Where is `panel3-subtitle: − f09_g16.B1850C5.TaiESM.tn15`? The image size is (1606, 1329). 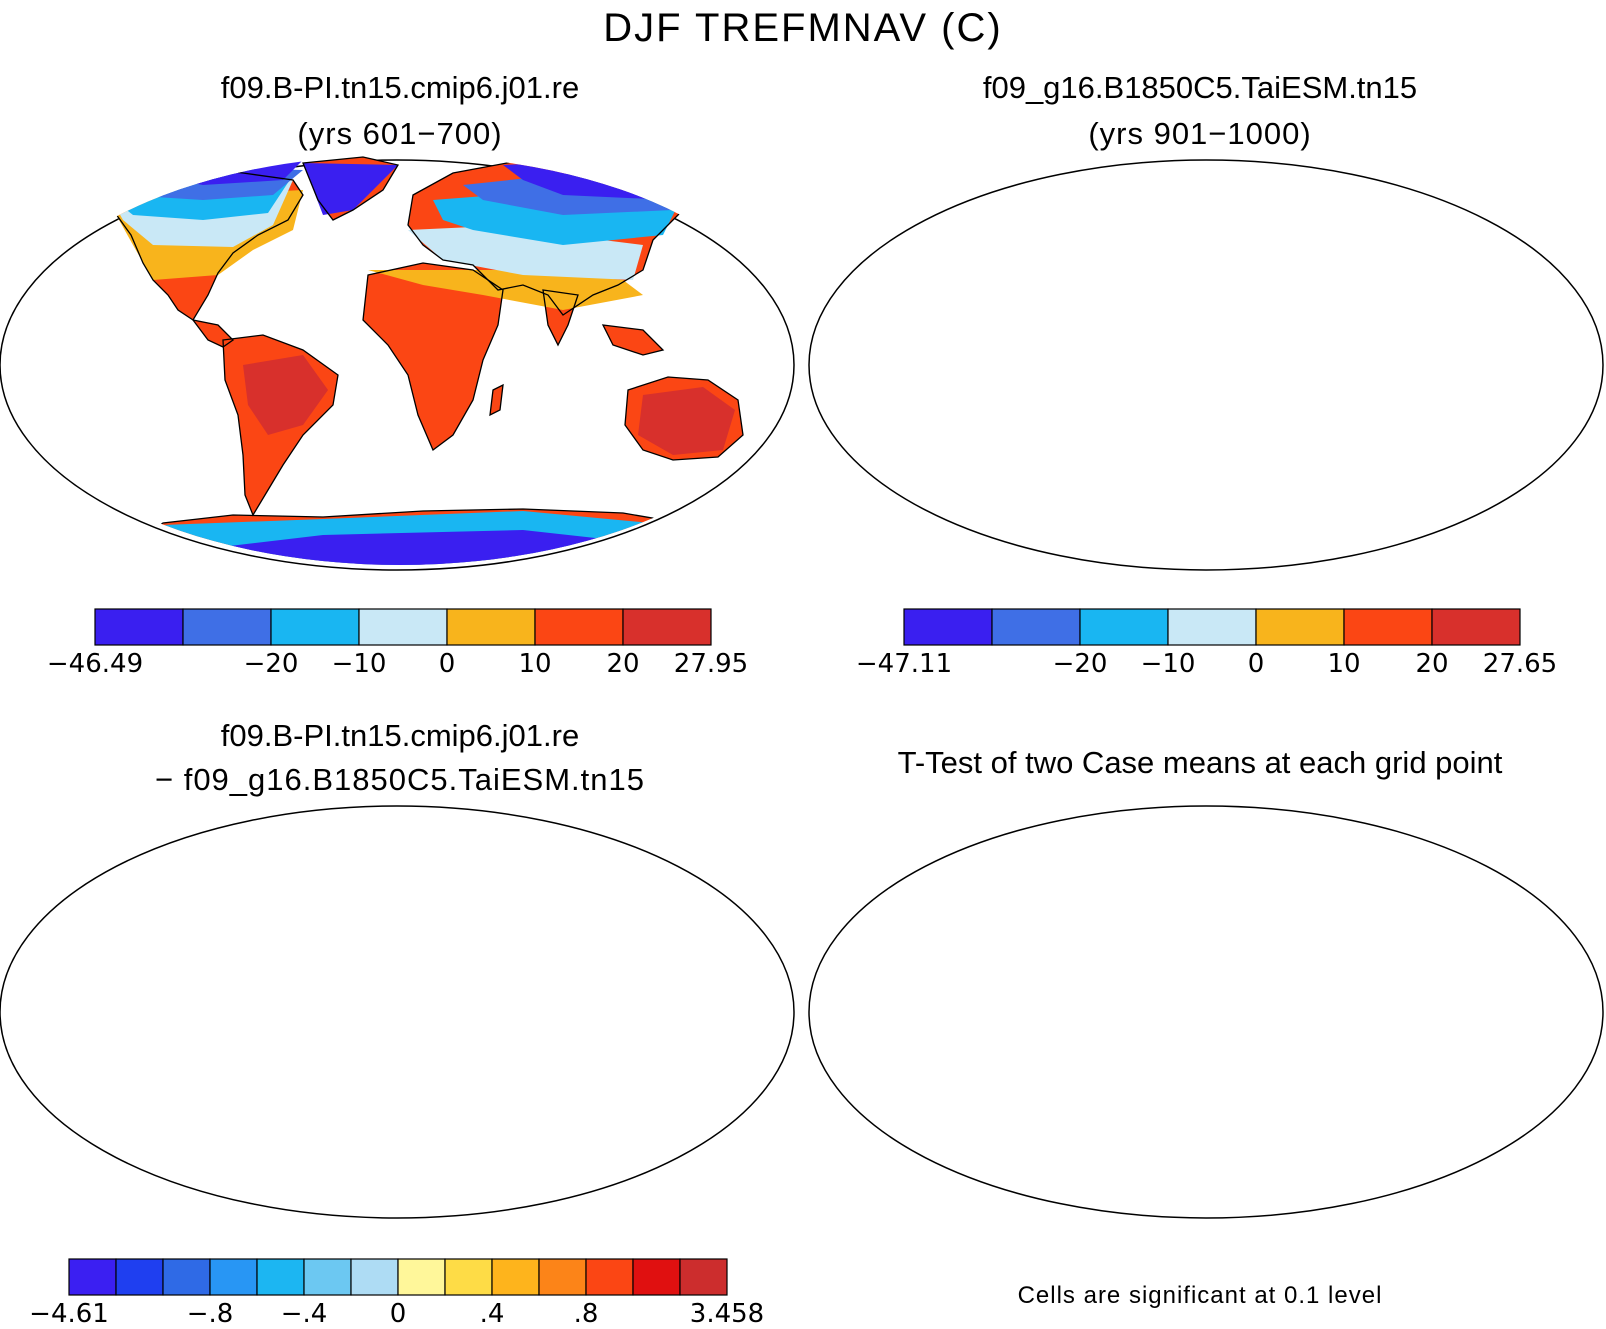 panel3-subtitle: − f09_g16.B1850C5.TaiESM.tn15 is located at coordinates (400, 779).